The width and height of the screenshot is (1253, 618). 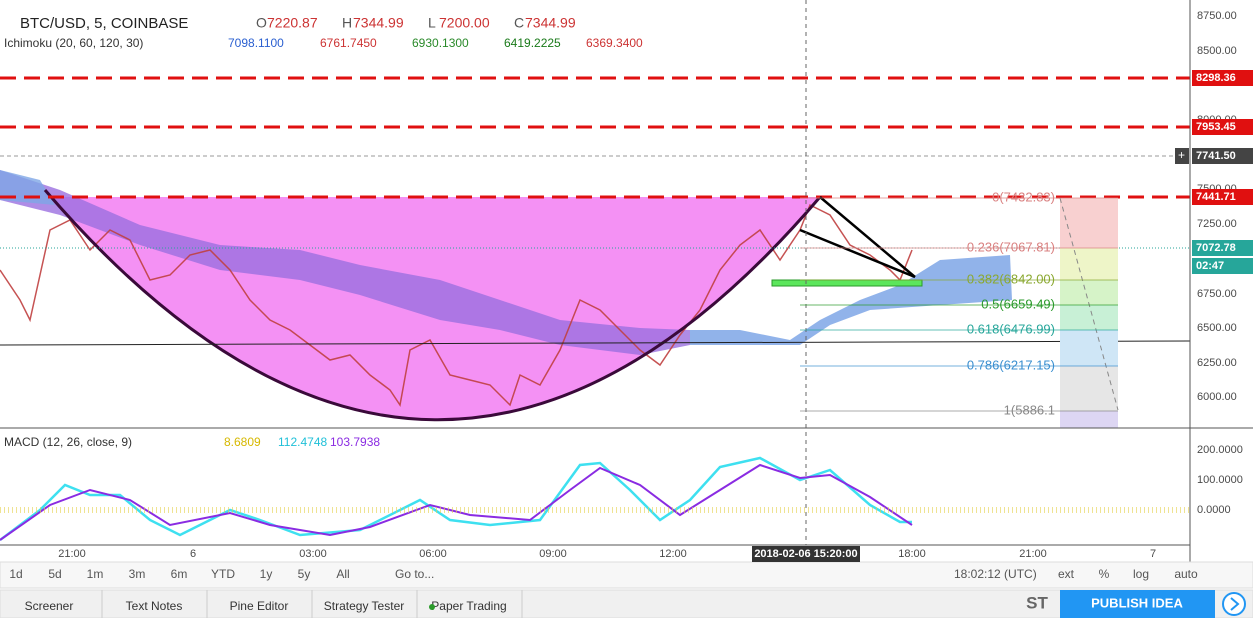 What do you see at coordinates (1216, 127) in the screenshot?
I see `price-tag-label: 7953.45` at bounding box center [1216, 127].